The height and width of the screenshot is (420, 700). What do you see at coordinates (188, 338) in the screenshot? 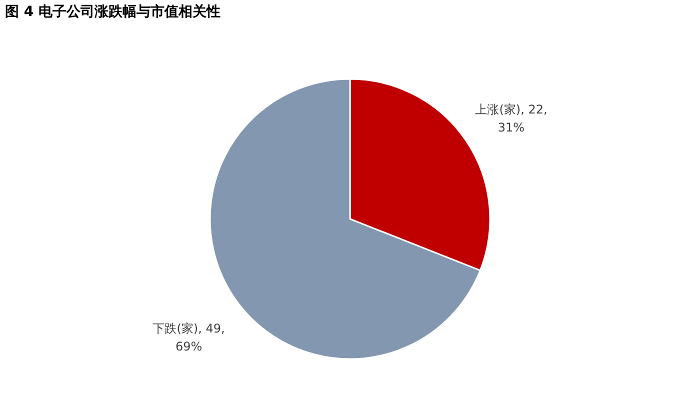
I see `slice-label: 下跌(家), 49, 69%` at bounding box center [188, 338].